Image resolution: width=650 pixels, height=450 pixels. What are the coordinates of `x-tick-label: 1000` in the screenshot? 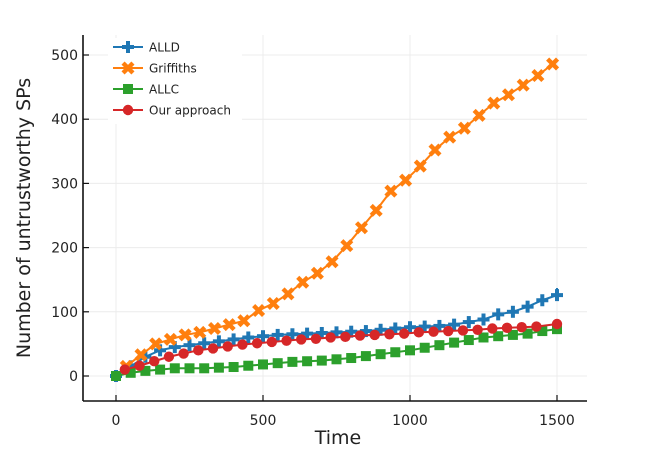 It's located at (410, 421).